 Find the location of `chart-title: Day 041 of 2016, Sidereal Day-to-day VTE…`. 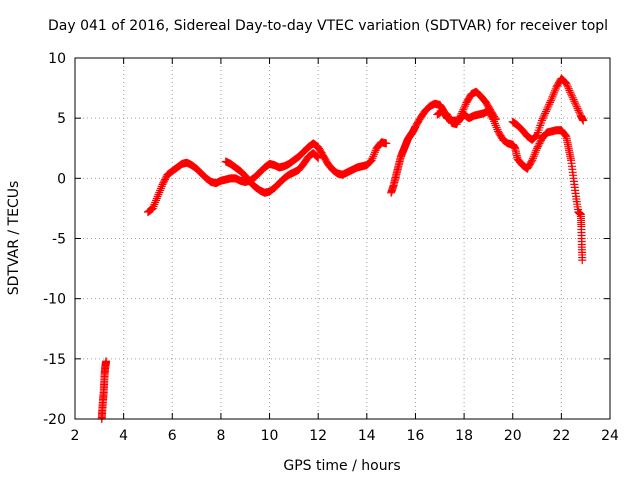

chart-title: Day 041 of 2016, Sidereal Day-to-day VTE… is located at coordinates (328, 26).